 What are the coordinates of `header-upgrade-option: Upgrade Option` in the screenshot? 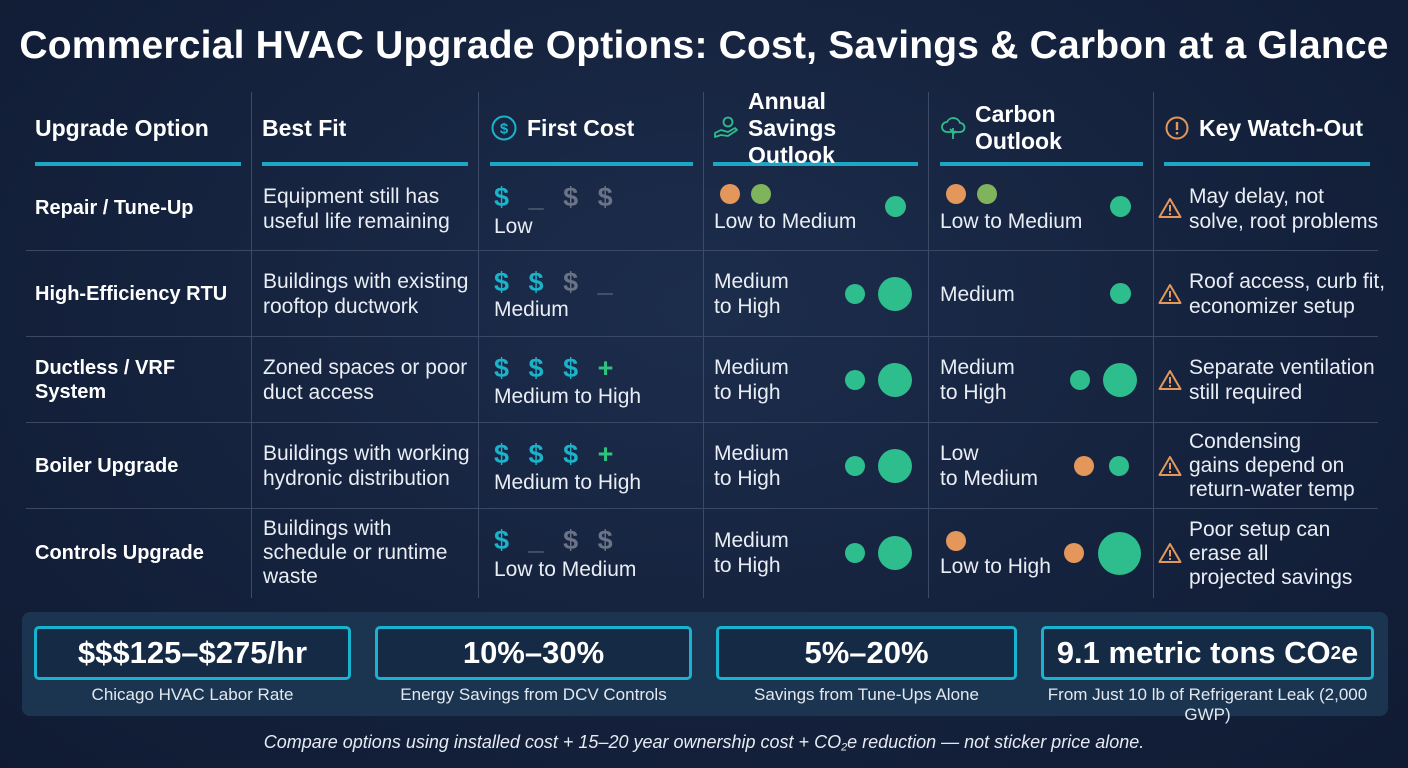 It's located at (138, 130).